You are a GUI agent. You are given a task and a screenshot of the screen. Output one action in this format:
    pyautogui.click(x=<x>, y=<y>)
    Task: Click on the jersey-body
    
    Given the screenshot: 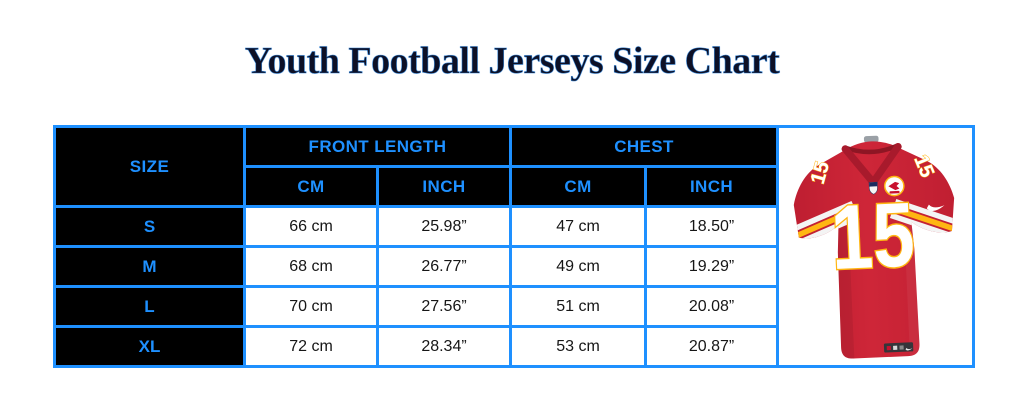 What is the action you would take?
    pyautogui.click(x=873, y=249)
    